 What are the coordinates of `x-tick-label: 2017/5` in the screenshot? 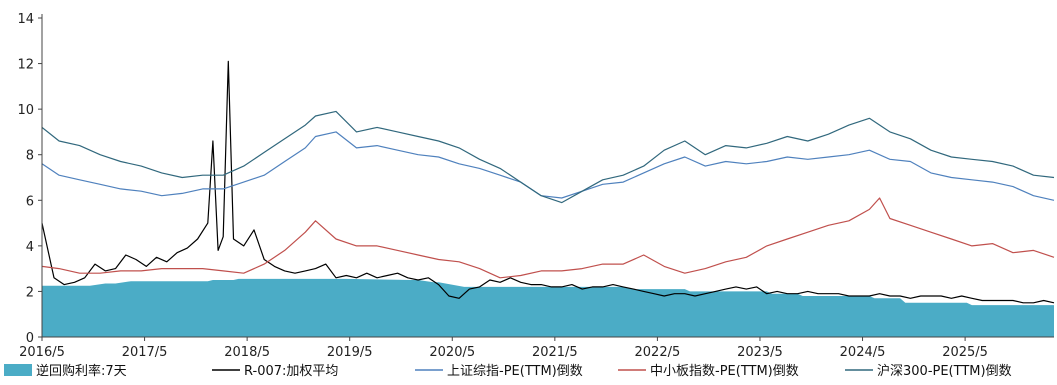 It's located at (145, 352).